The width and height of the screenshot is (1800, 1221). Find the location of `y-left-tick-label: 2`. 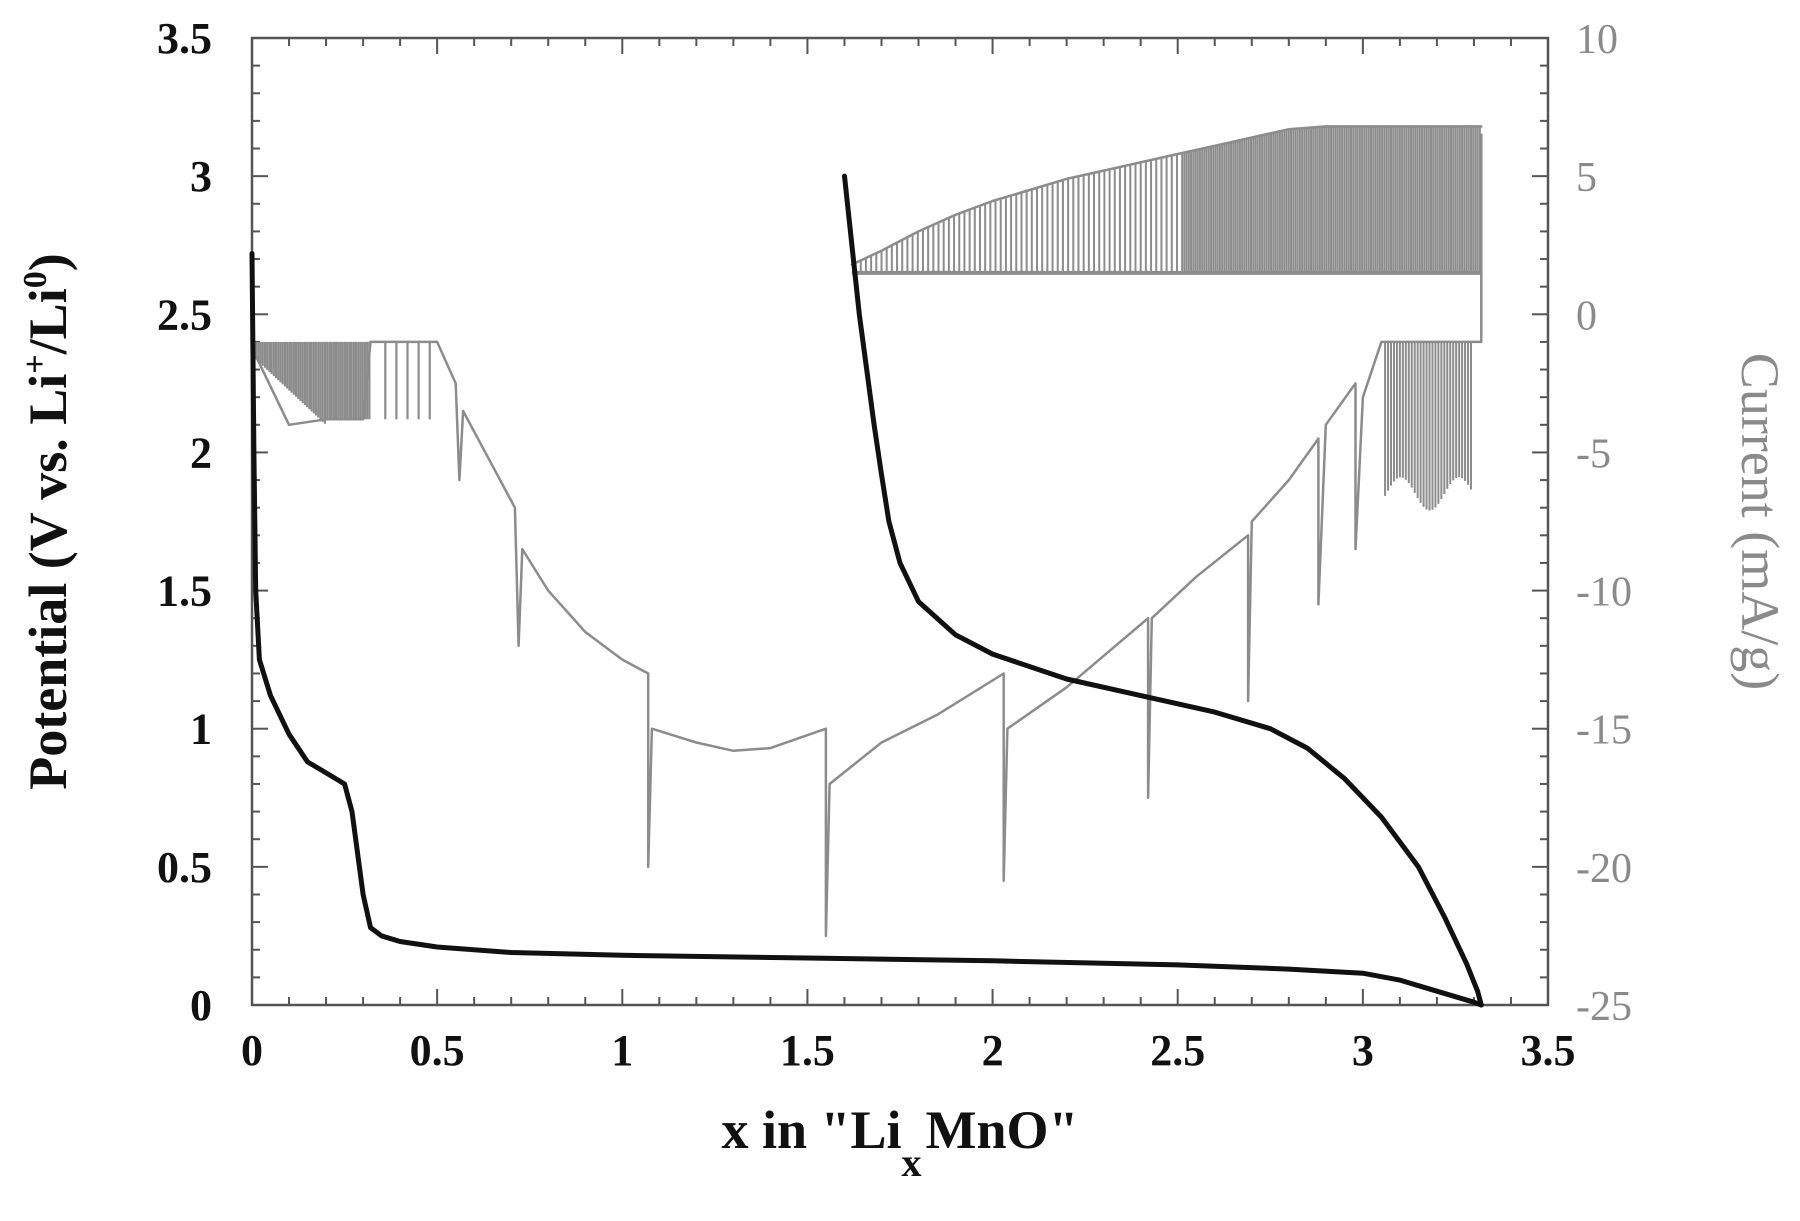

y-left-tick-label: 2 is located at coordinates (201, 452).